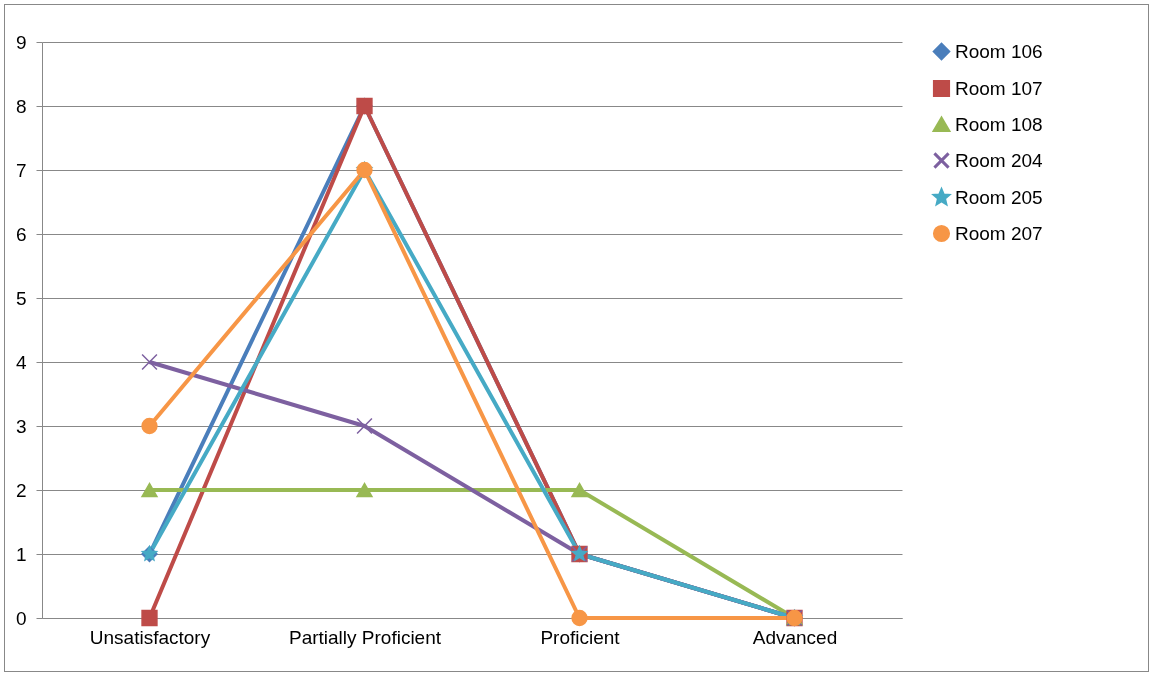  Describe the element at coordinates (21, 298) in the screenshot. I see `y-tick-label: 5` at that location.